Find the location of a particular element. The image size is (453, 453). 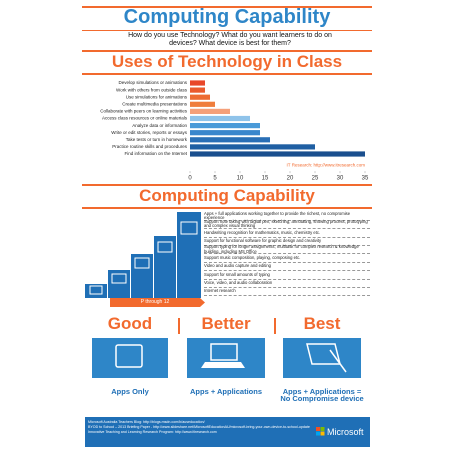

category-label: Practice routine skills and procedures is located at coordinates (150, 146).